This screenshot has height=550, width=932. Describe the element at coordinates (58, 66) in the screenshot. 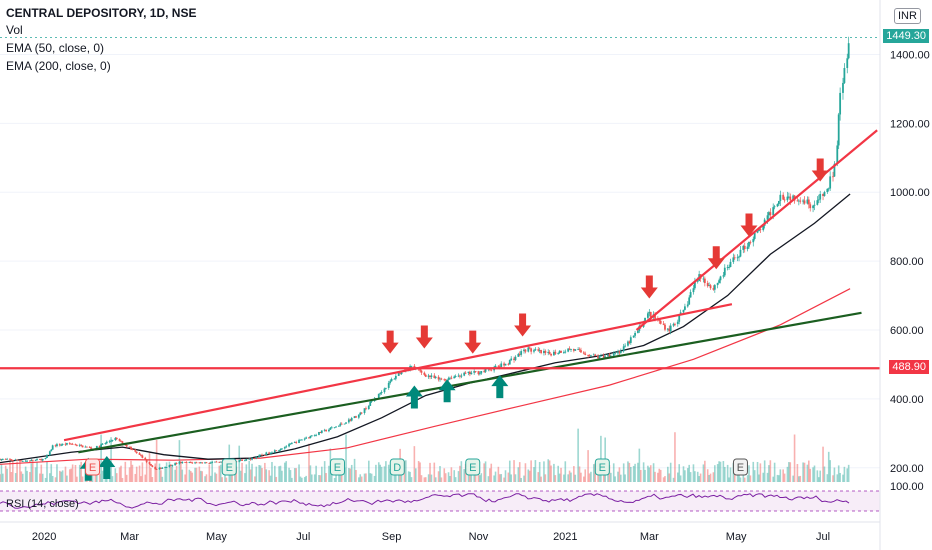

I see `ema200-legend: EMA (200, close, 0)` at that location.